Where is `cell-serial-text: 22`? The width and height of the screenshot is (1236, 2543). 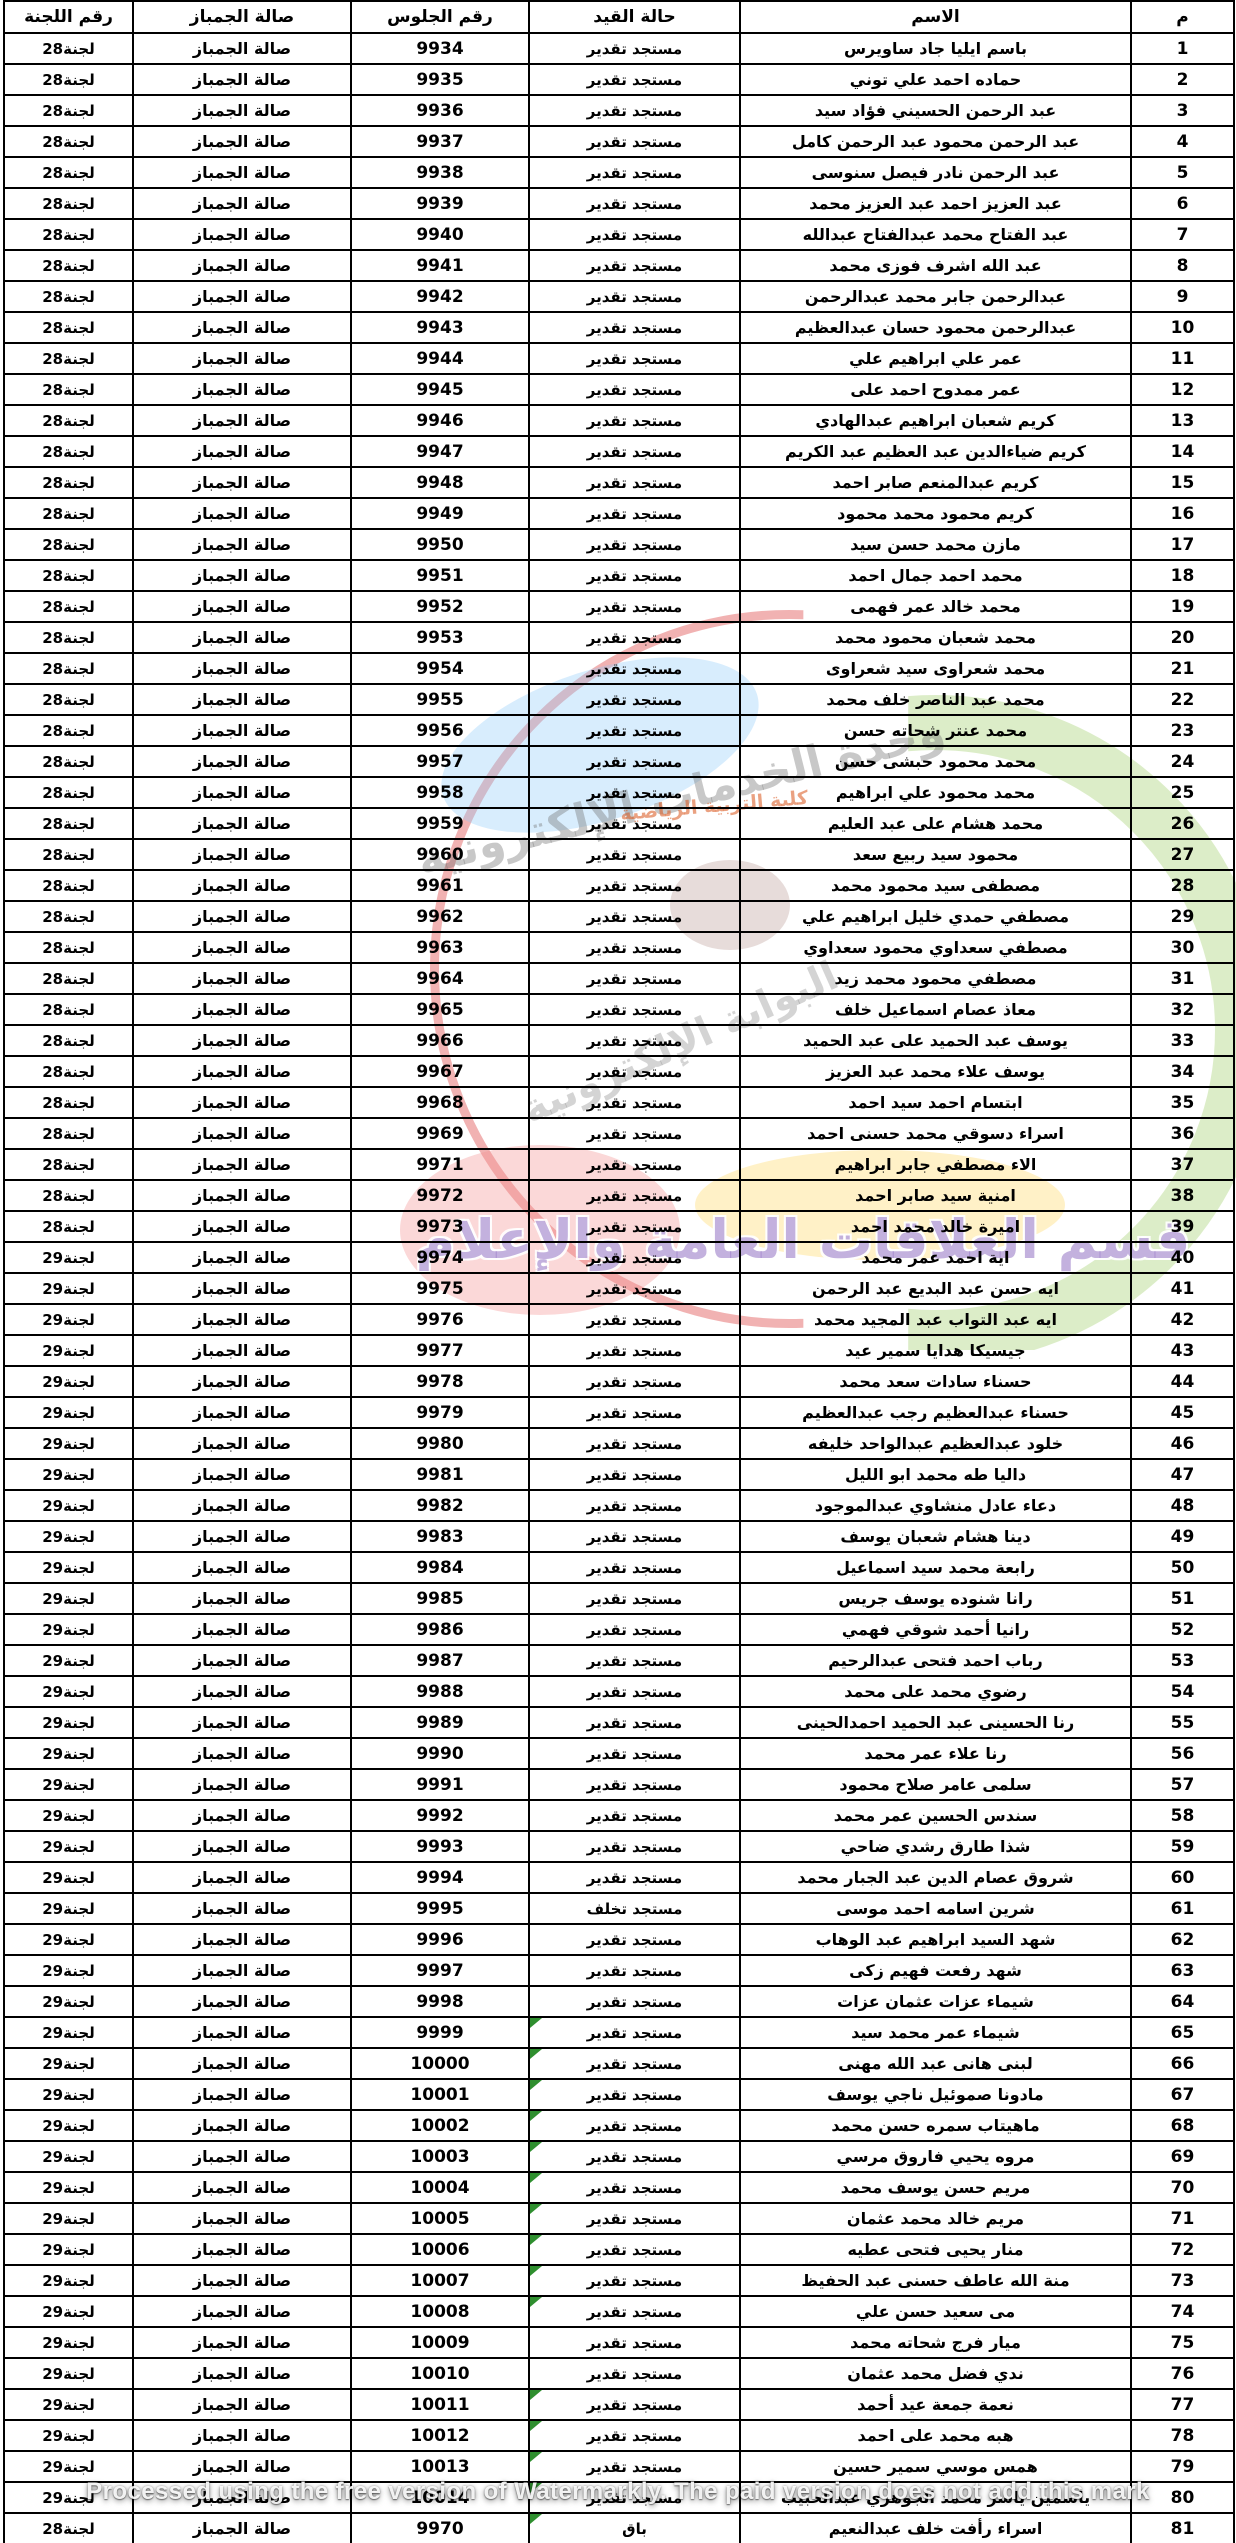
cell-serial-text: 22 is located at coordinates (1182, 699).